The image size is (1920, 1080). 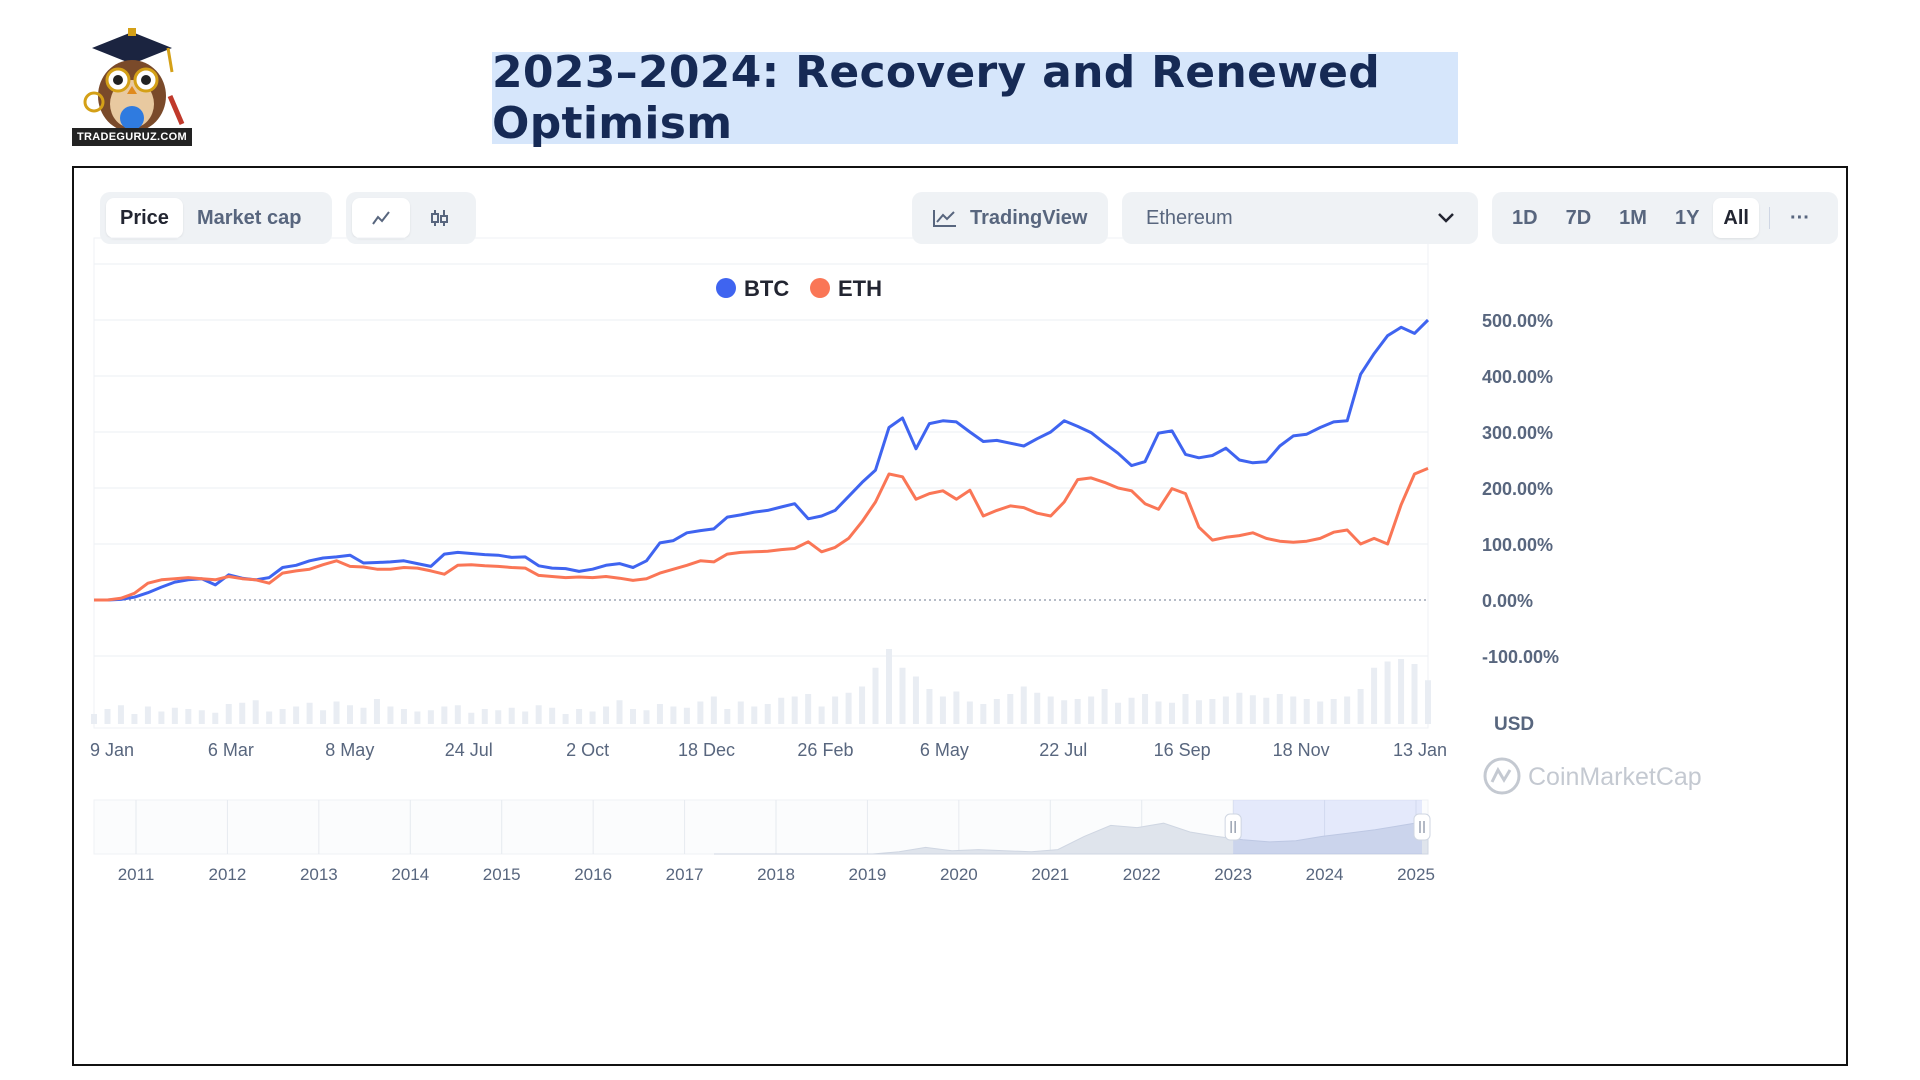 What do you see at coordinates (1182, 750) in the screenshot?
I see `x-tick-label: 16 Sep` at bounding box center [1182, 750].